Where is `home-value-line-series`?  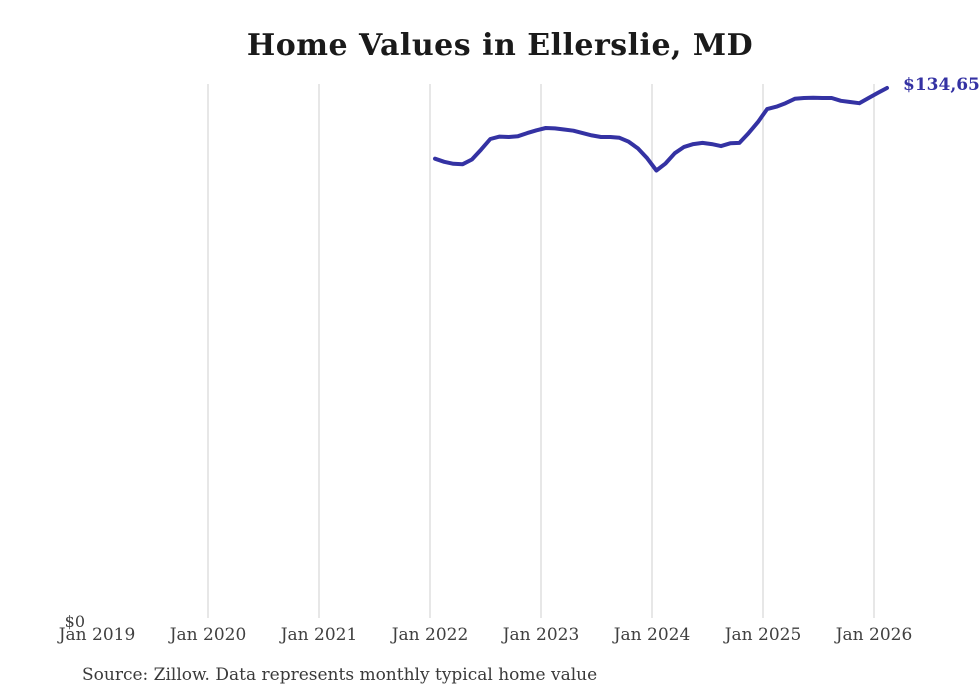
home-value-line-series is located at coordinates (661, 129).